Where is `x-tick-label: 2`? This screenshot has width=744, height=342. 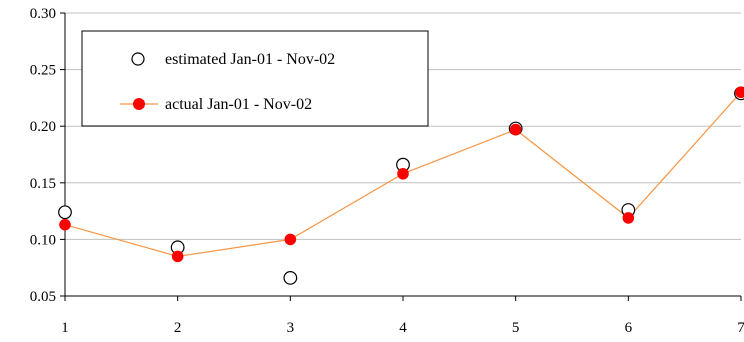
x-tick-label: 2 is located at coordinates (178, 328).